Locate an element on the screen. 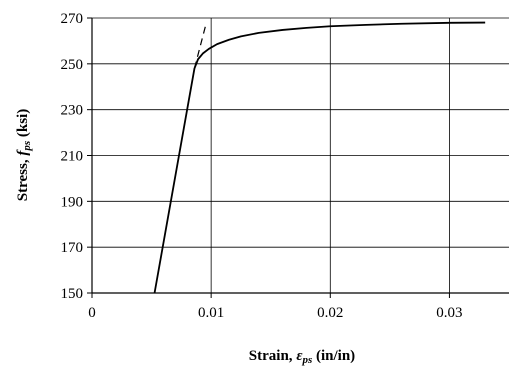 This screenshot has height=369, width=528. y-tick-label: 150 is located at coordinates (72, 294).